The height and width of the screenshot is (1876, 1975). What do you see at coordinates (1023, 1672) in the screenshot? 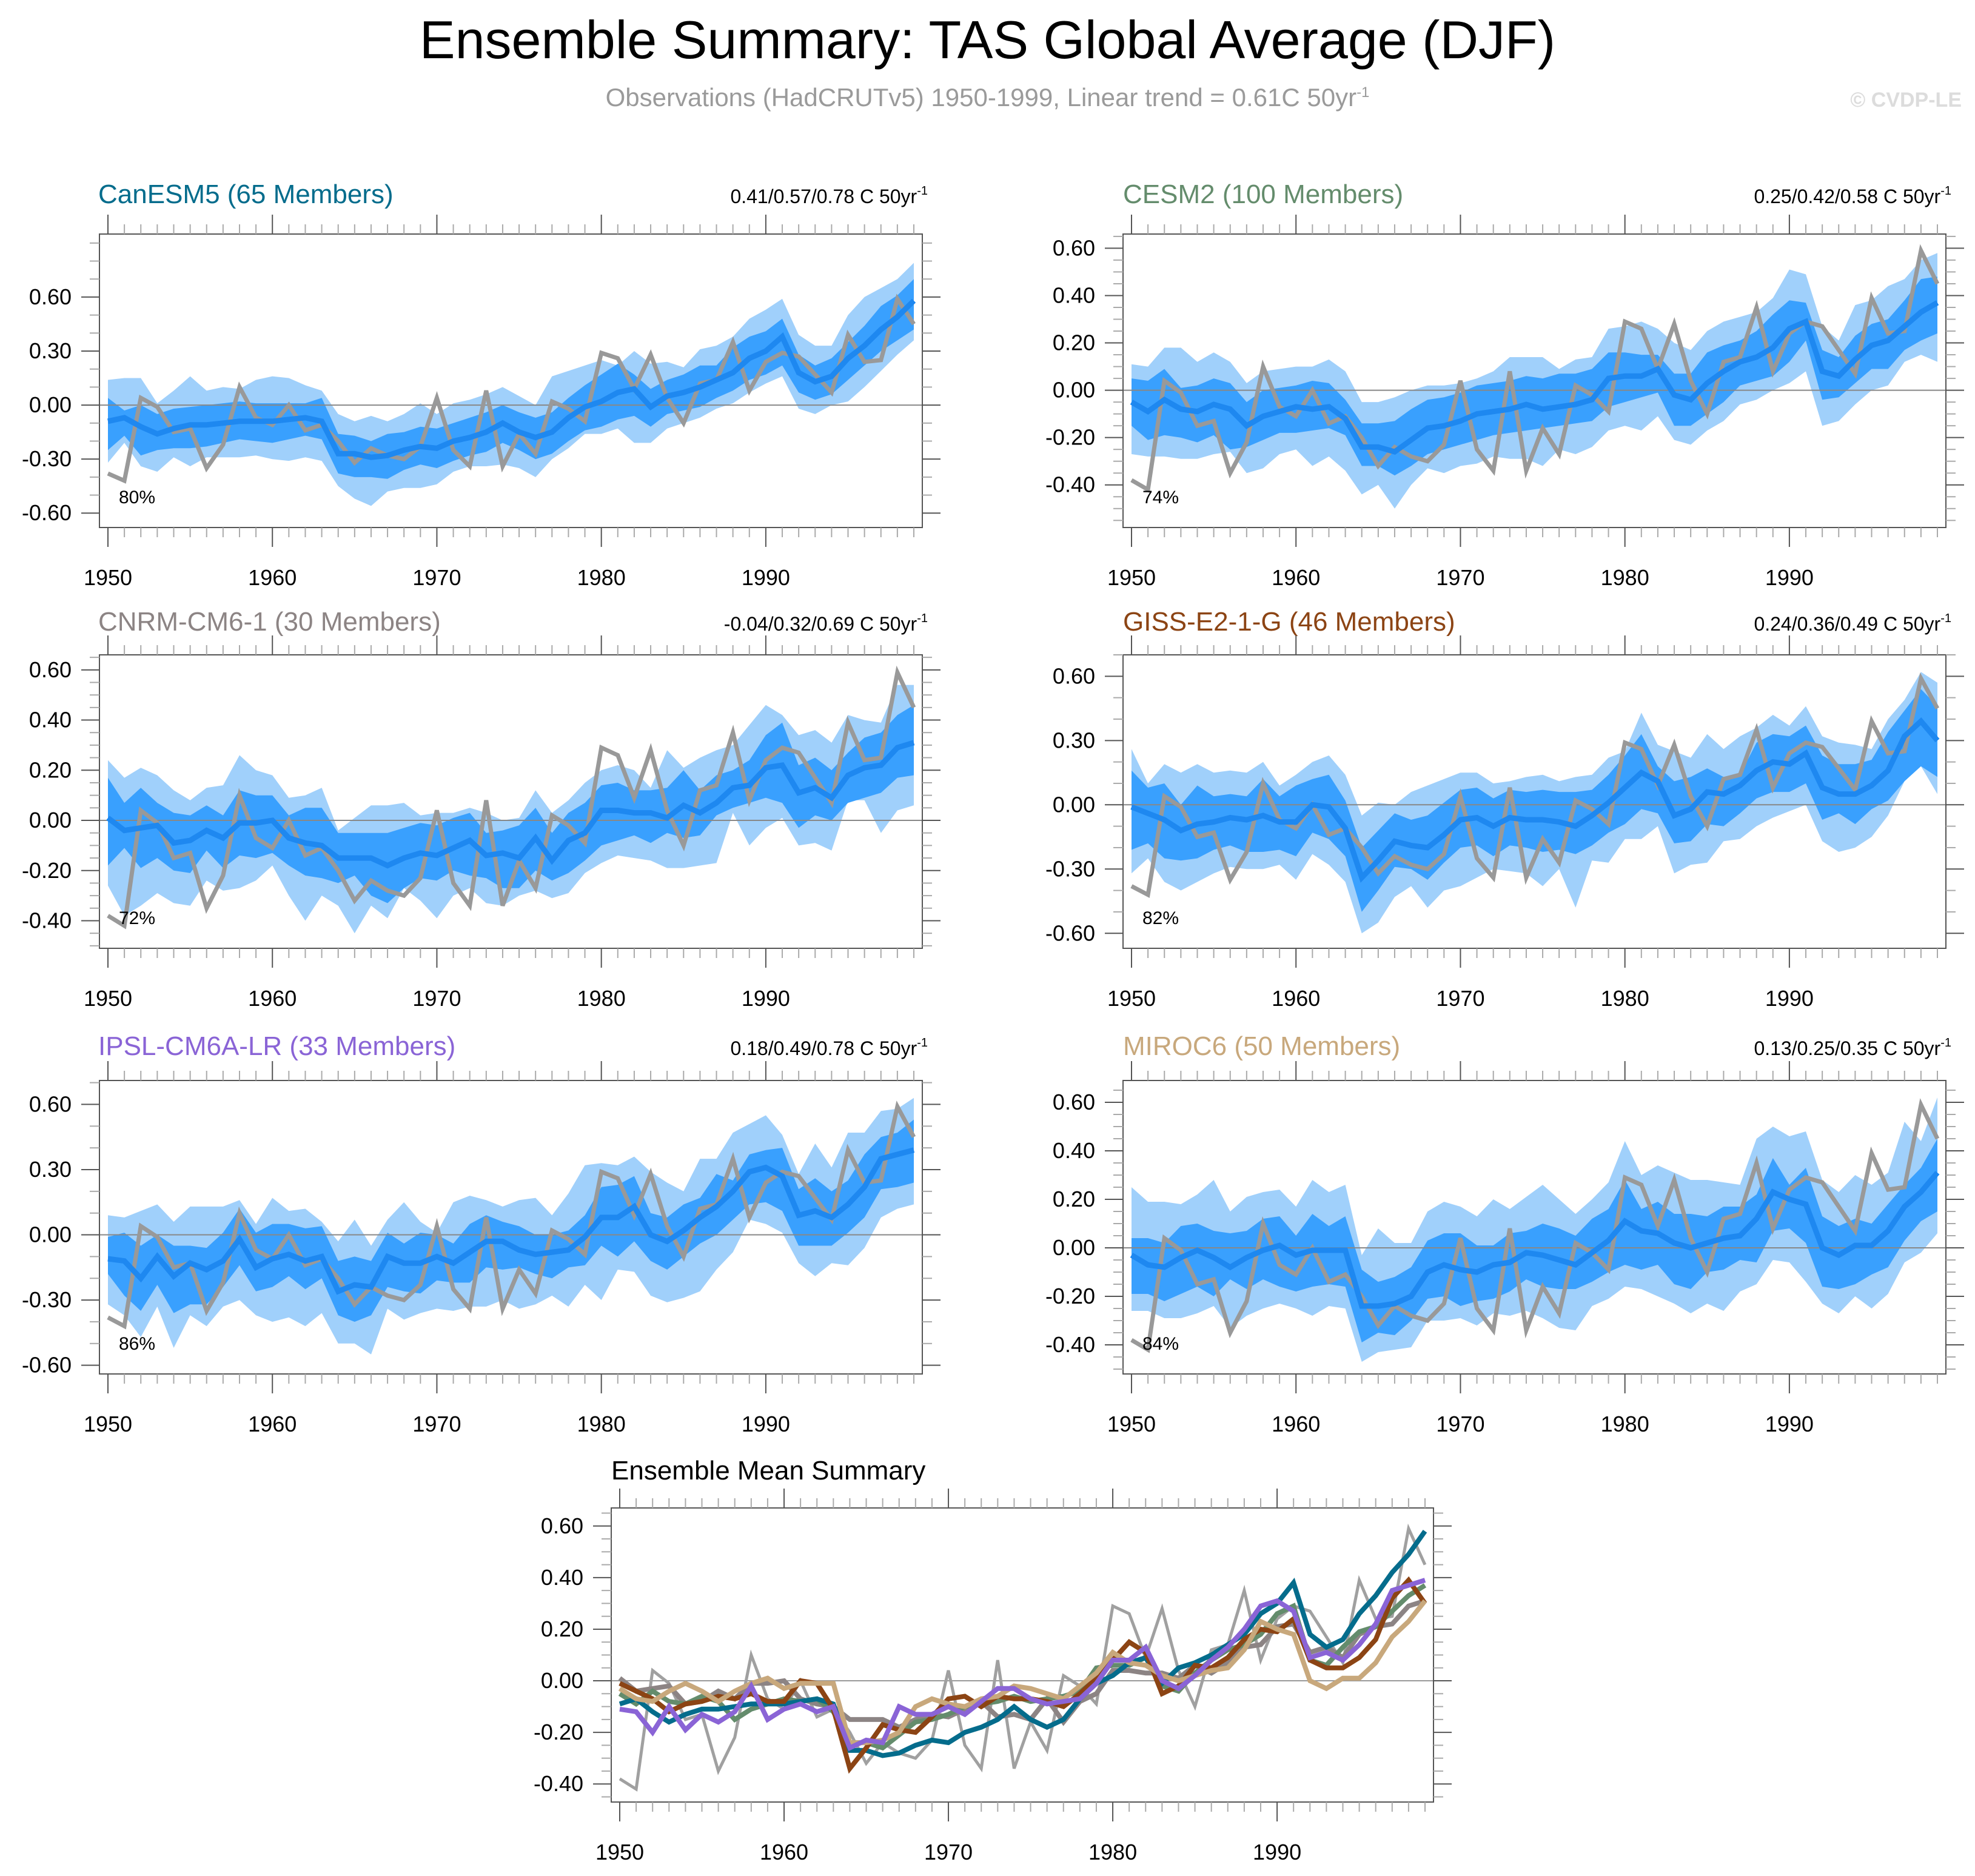
I see `series-line-miroc6` at bounding box center [1023, 1672].